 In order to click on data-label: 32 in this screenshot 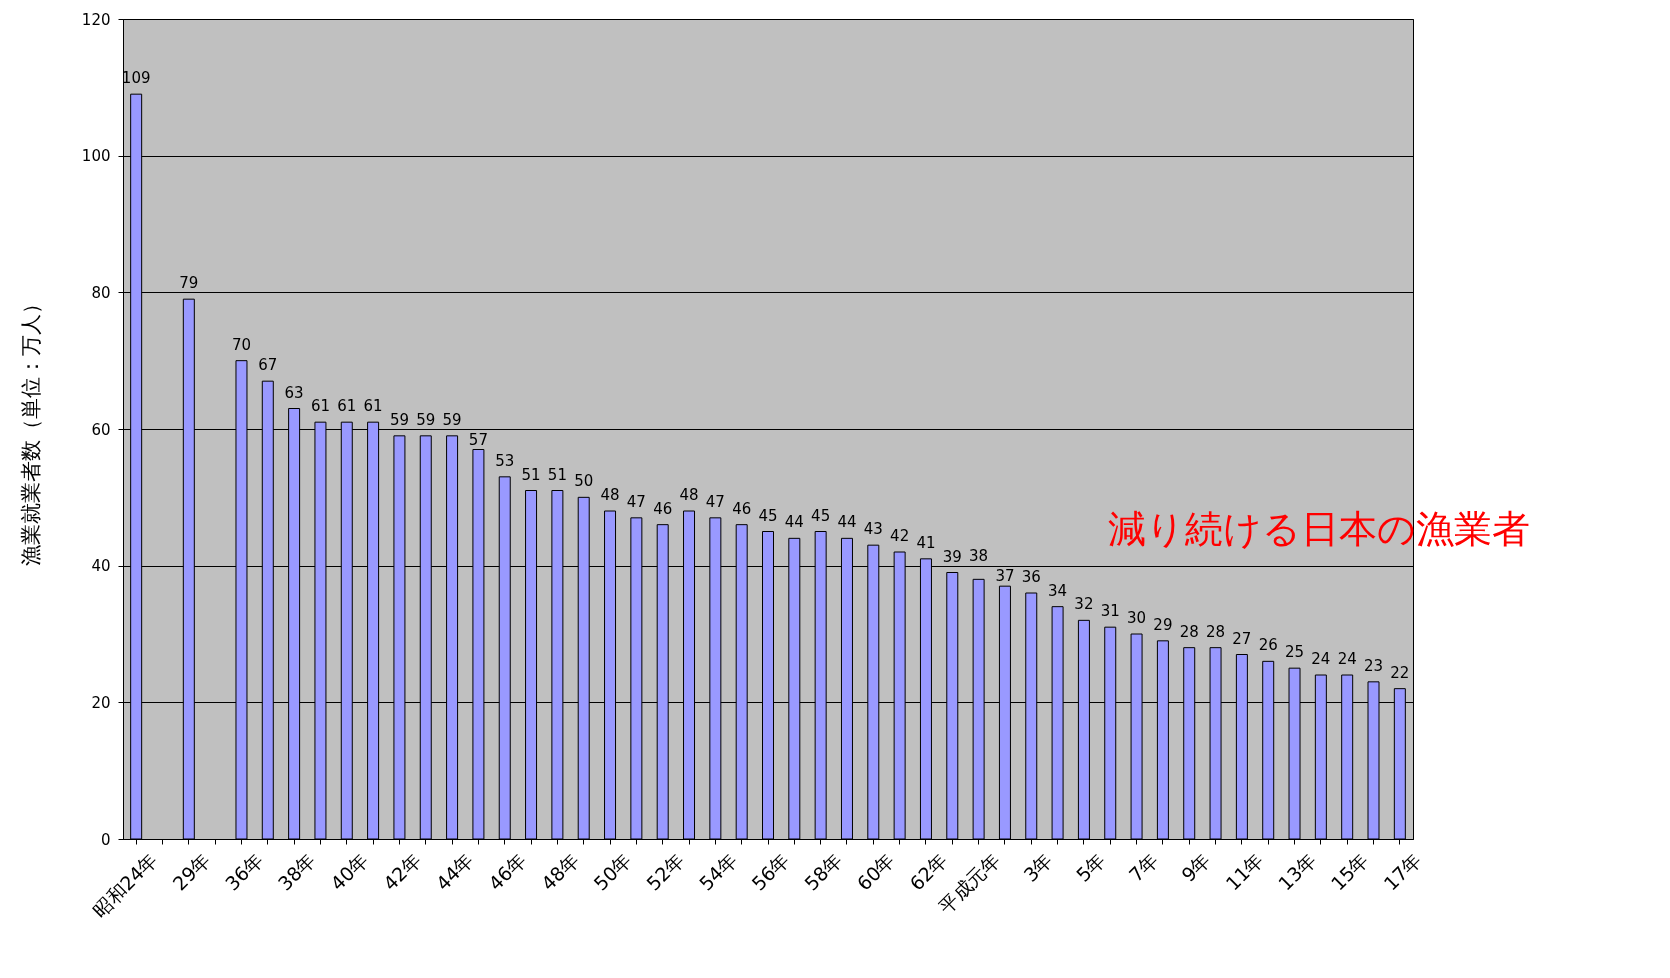, I will do `click(1084, 604)`.